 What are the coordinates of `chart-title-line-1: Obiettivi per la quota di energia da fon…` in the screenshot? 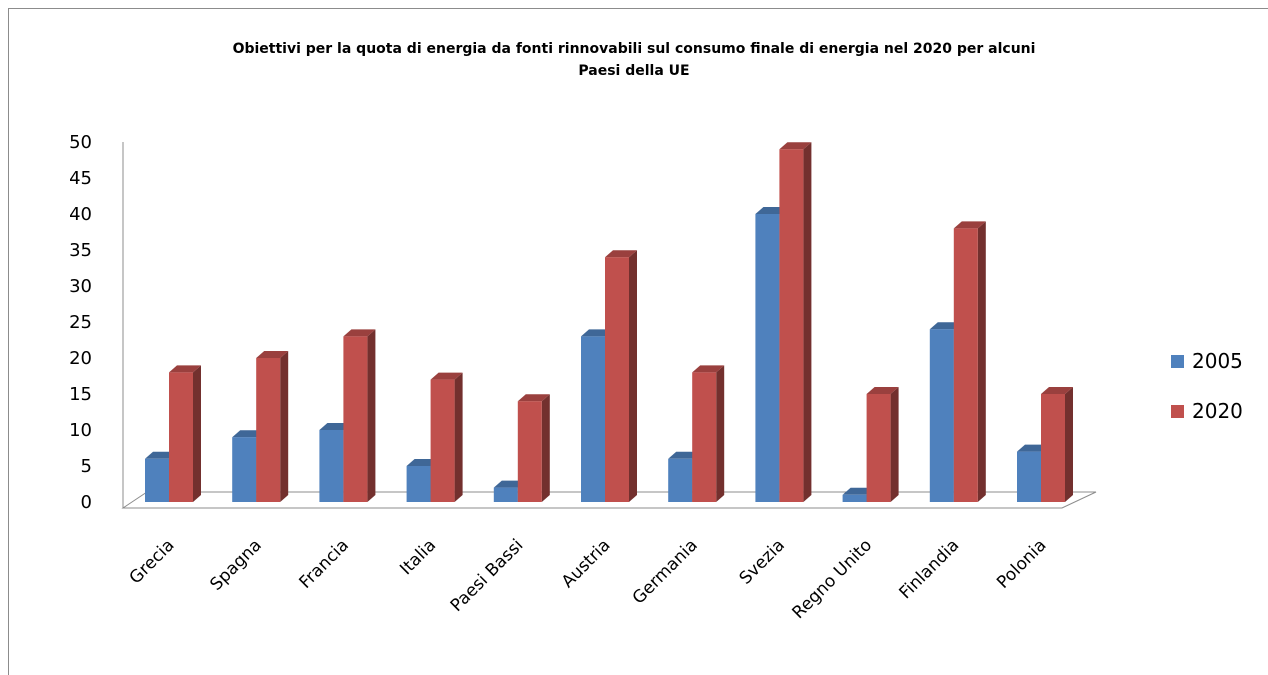 It's located at (634, 49).